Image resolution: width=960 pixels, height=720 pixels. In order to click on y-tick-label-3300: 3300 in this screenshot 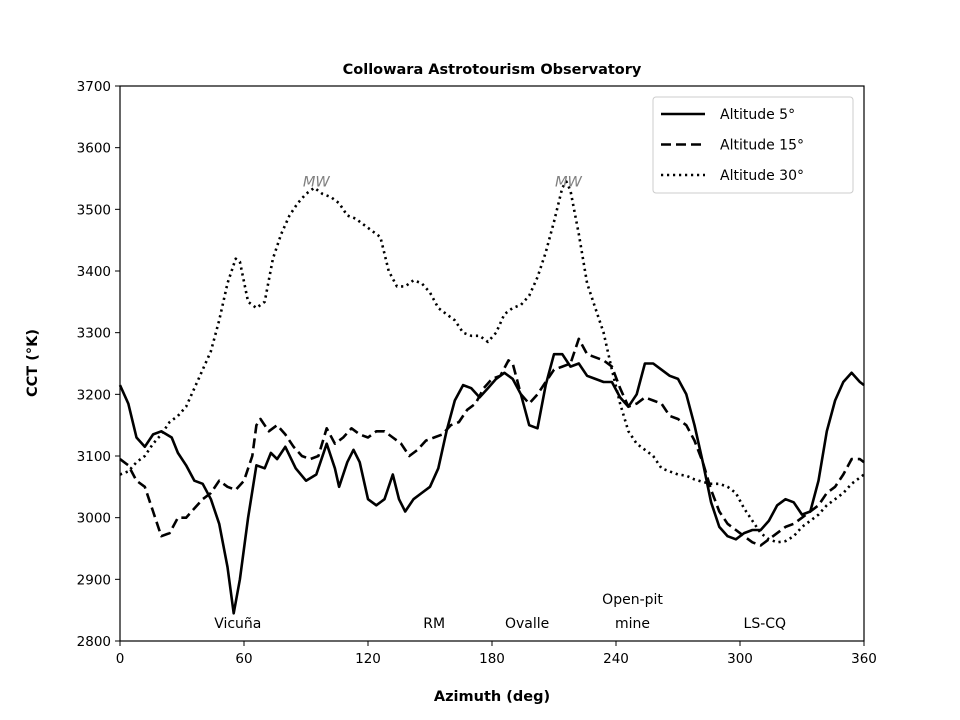, I will do `click(94, 334)`.